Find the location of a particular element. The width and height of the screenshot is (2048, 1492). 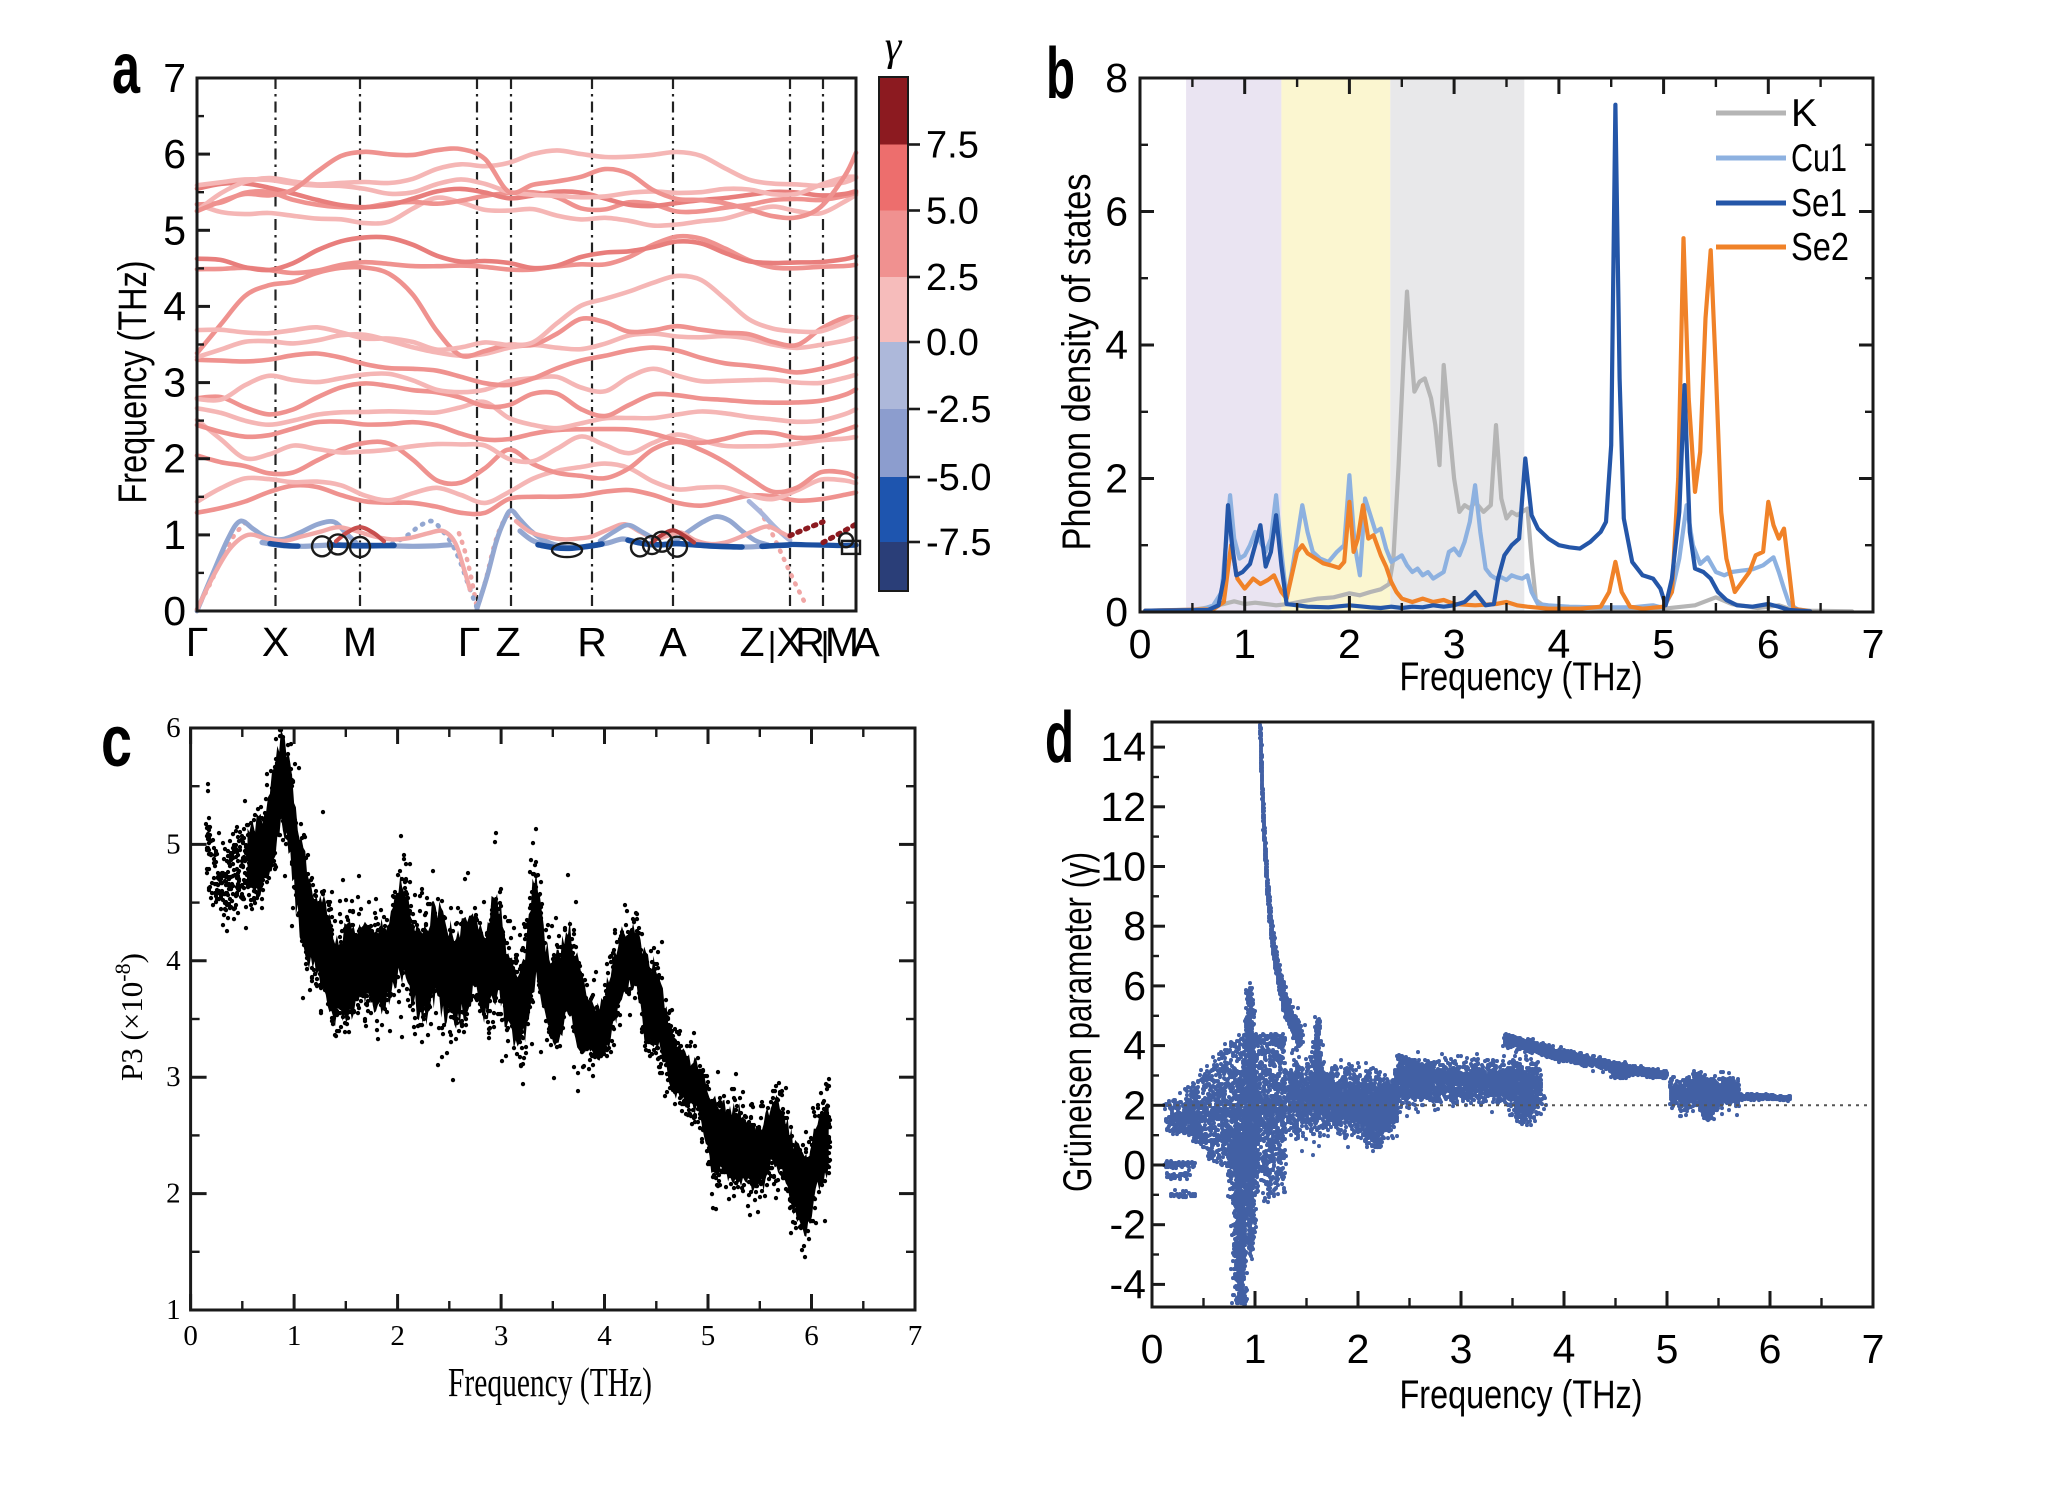

svg-text: -2 is located at coordinates (1128, 1225).